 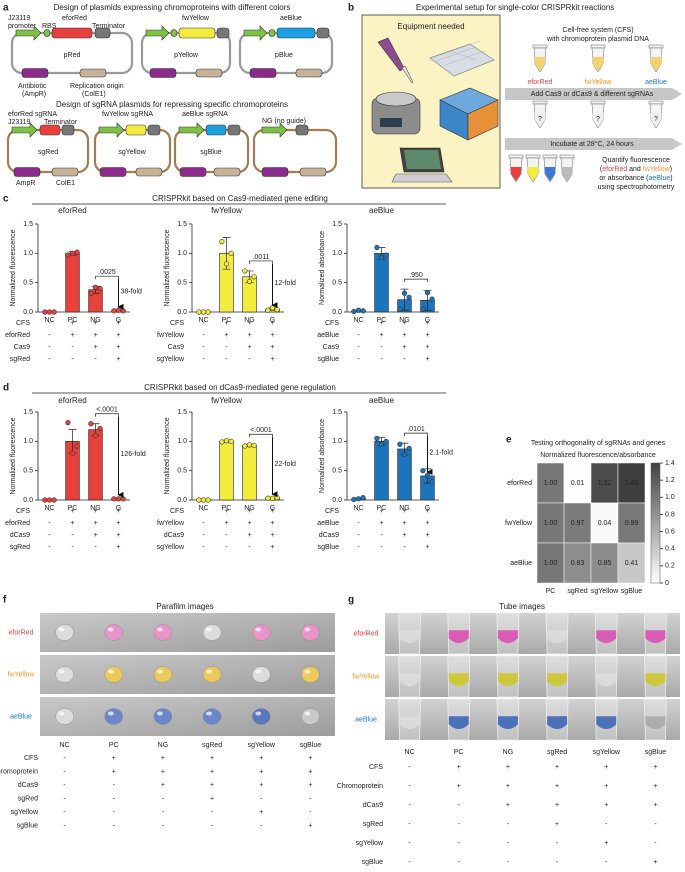 I want to click on panel-label: c, so click(x=6, y=199).